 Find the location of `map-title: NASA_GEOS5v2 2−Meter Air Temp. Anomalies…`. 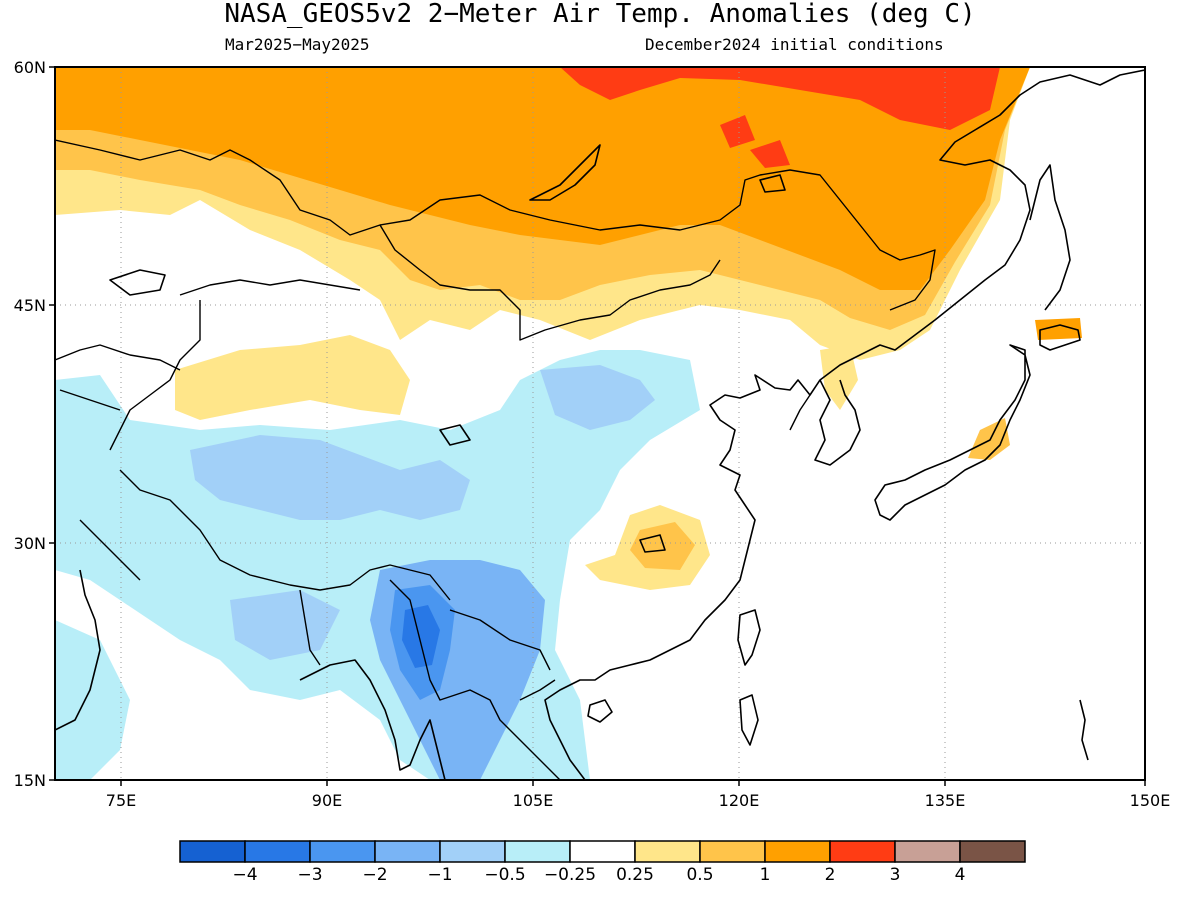

map-title: NASA_GEOS5v2 2−Meter Air Temp. Anomalies… is located at coordinates (599, 14).